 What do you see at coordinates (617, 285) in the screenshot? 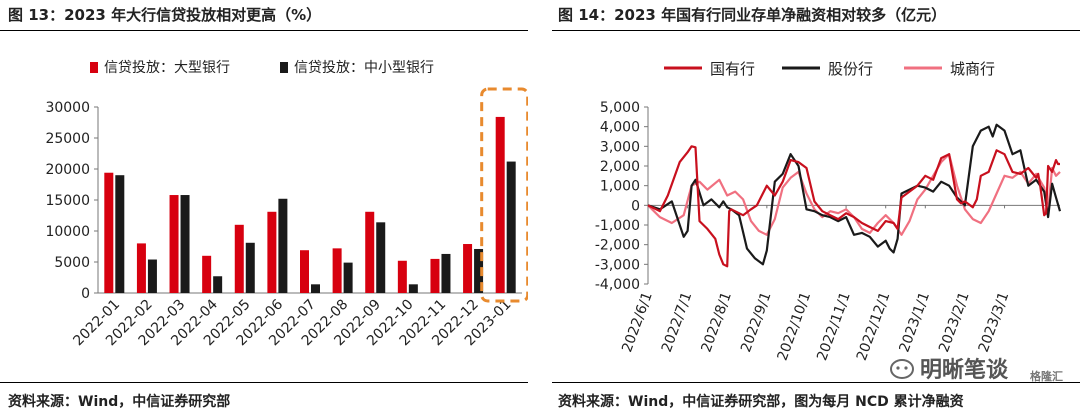
I see `y-tick-label: -4,000` at bounding box center [617, 285].